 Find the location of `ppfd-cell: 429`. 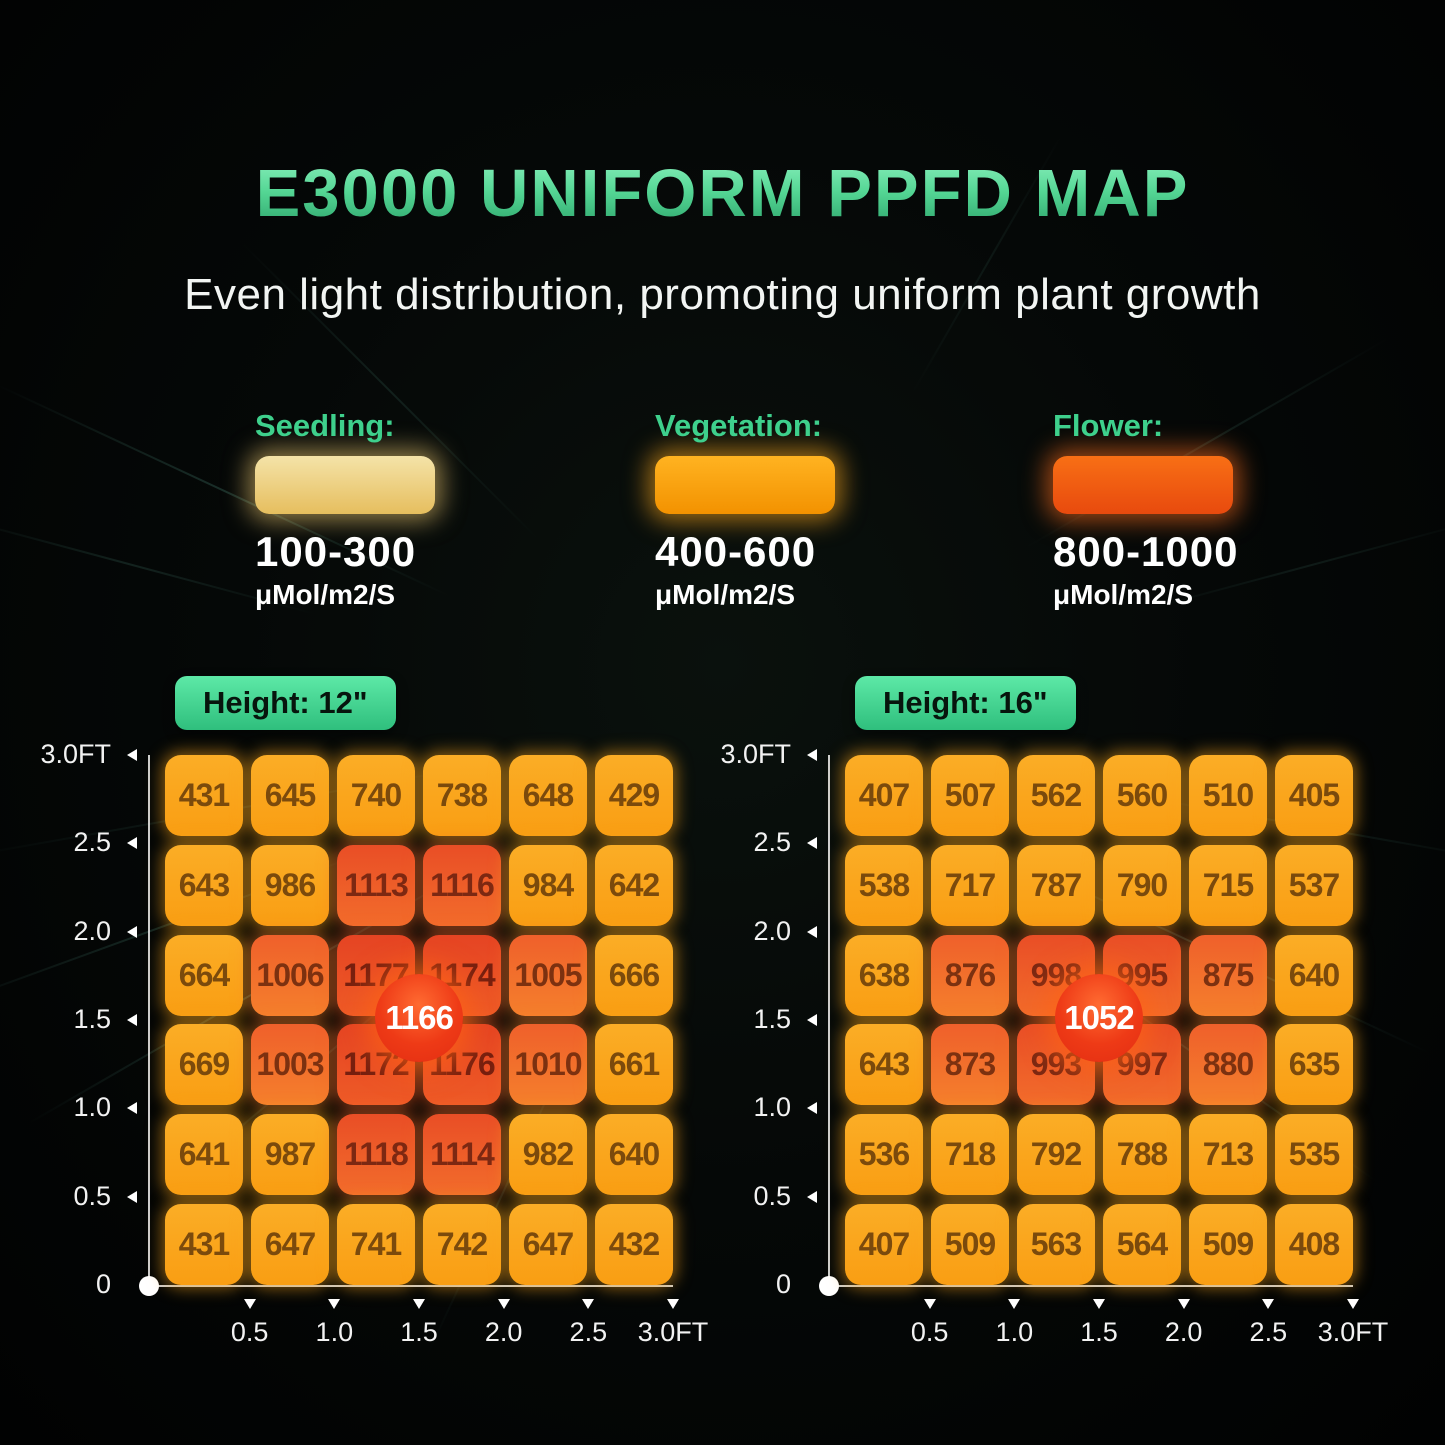

ppfd-cell: 429 is located at coordinates (634, 795).